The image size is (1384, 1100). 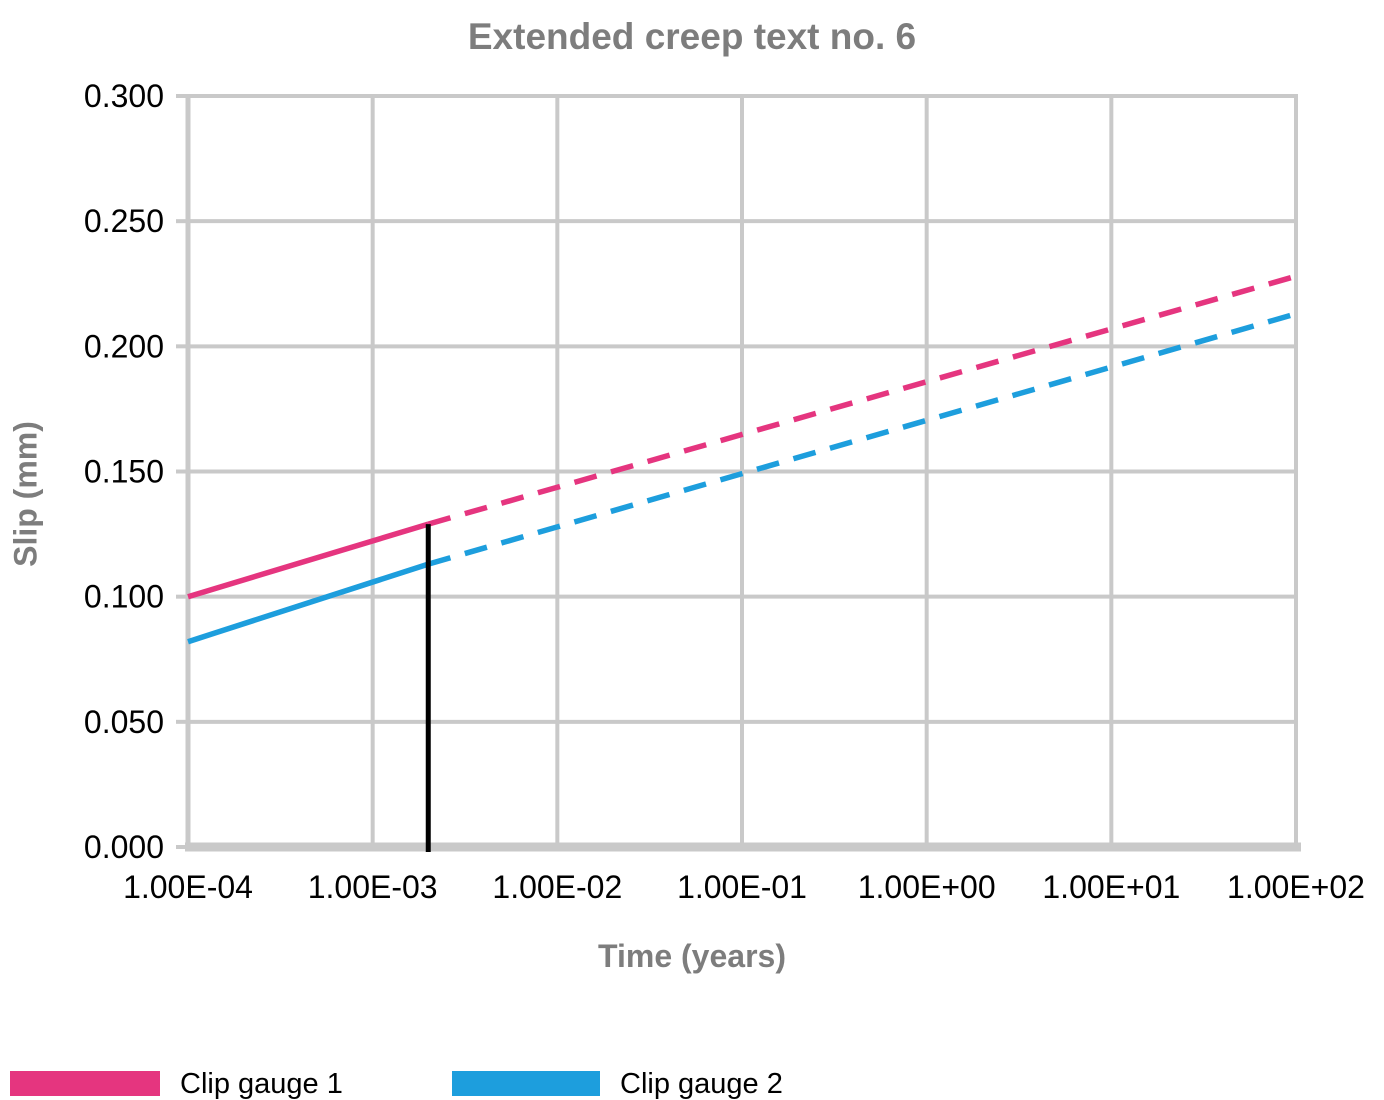 I want to click on x-tick-label: 1.00E+00, so click(x=927, y=887).